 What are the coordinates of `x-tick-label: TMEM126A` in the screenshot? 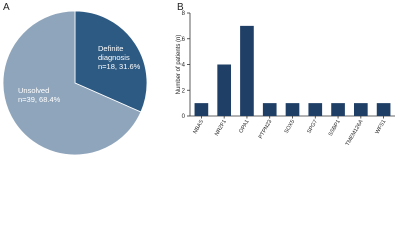 It's located at (355, 133).